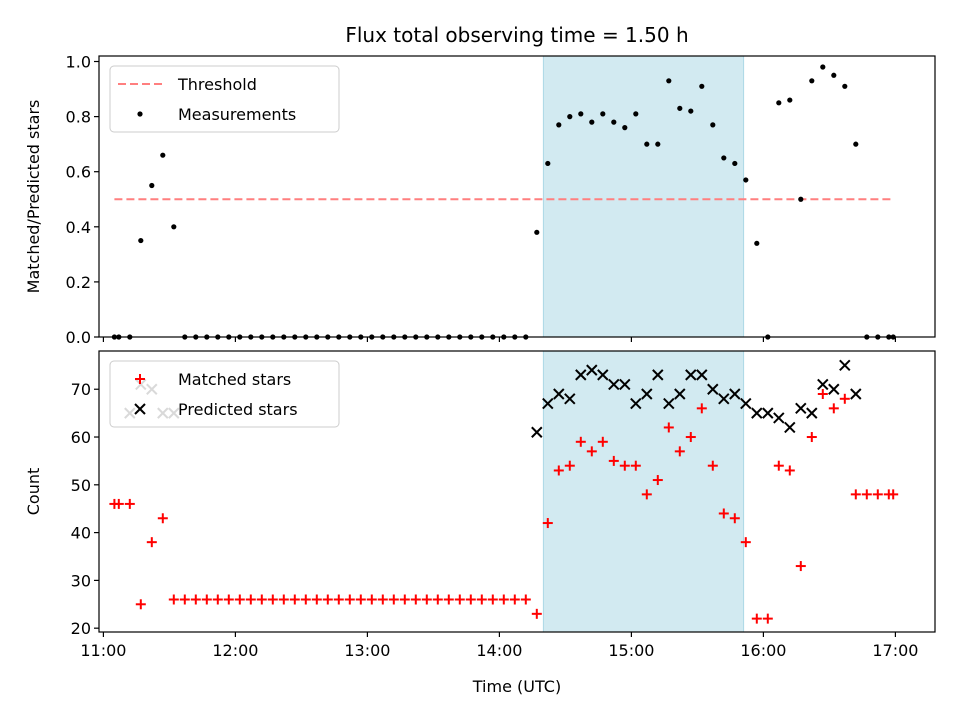 This screenshot has width=960, height=724. Describe the element at coordinates (516, 35) in the screenshot. I see `chart-title: Flux total observing time = 1.50 h` at that location.